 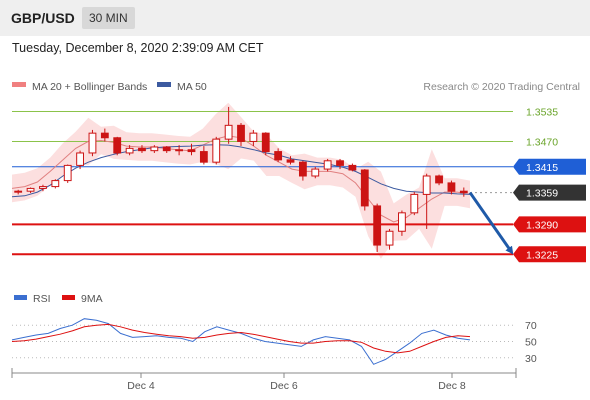 What do you see at coordinates (542, 225) in the screenshot?
I see `level-label: 1.3290` at bounding box center [542, 225].